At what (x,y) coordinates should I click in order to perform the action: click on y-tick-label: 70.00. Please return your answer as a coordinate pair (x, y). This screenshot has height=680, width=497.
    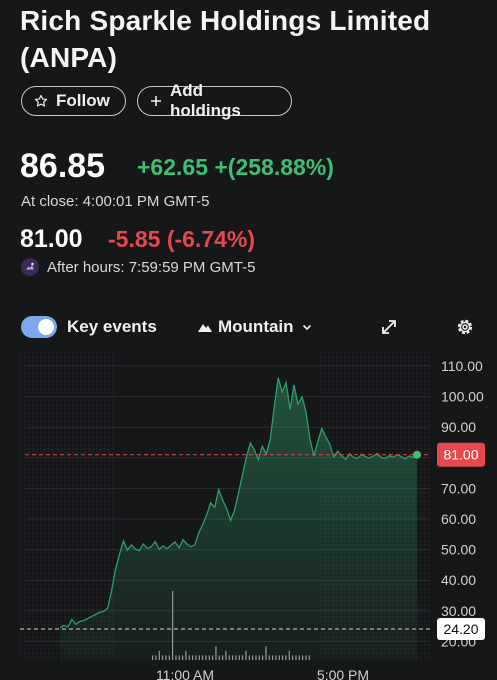
    Looking at the image, I should click on (458, 488).